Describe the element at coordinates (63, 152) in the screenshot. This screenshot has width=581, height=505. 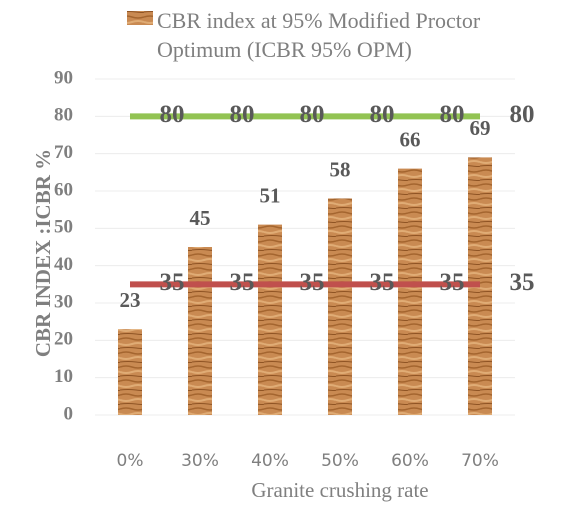
I see `y-tick-label: 70` at that location.